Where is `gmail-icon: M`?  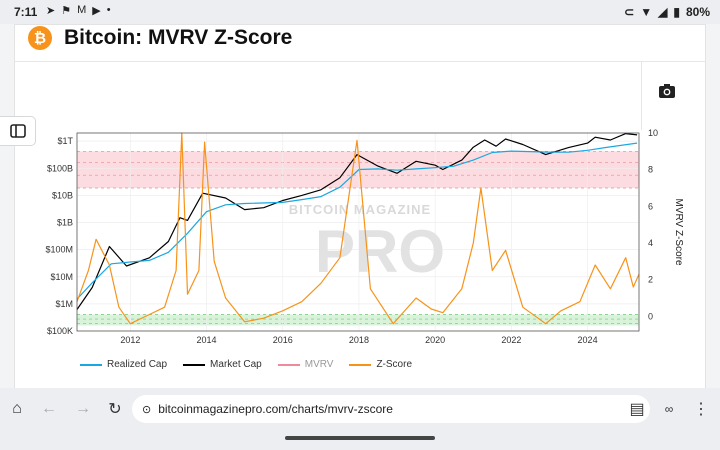 gmail-icon: M is located at coordinates (82, 10).